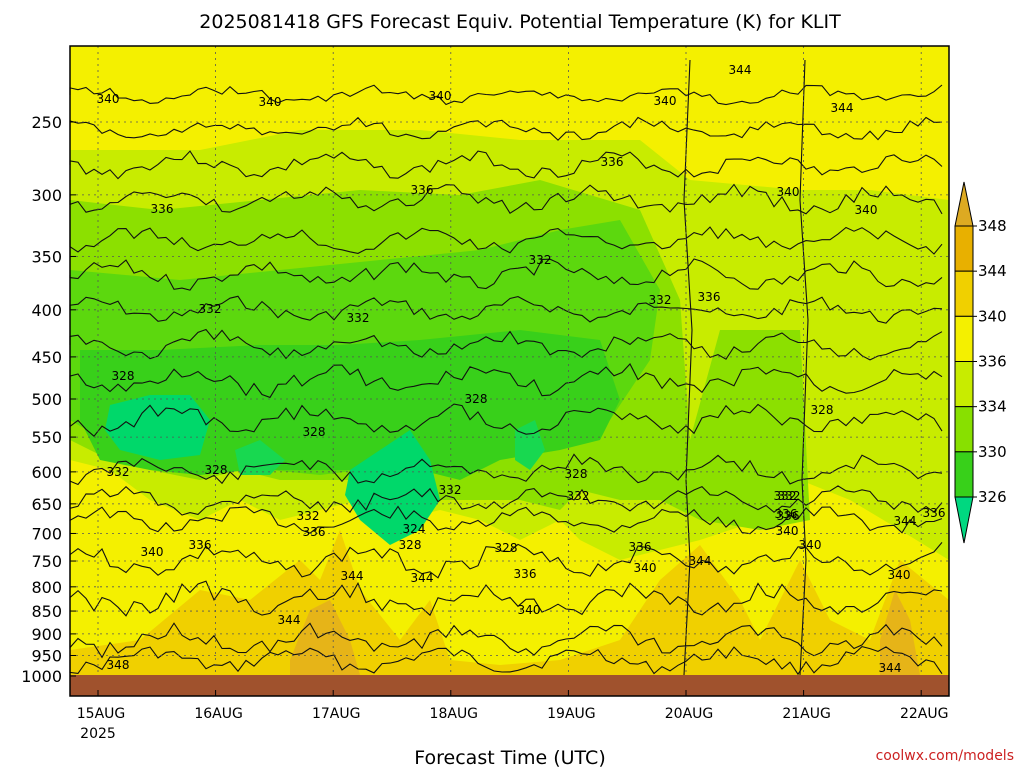 This screenshot has height=768, width=1024. What do you see at coordinates (454, 714) in the screenshot?
I see `x-tick-label: 18AUG` at bounding box center [454, 714].